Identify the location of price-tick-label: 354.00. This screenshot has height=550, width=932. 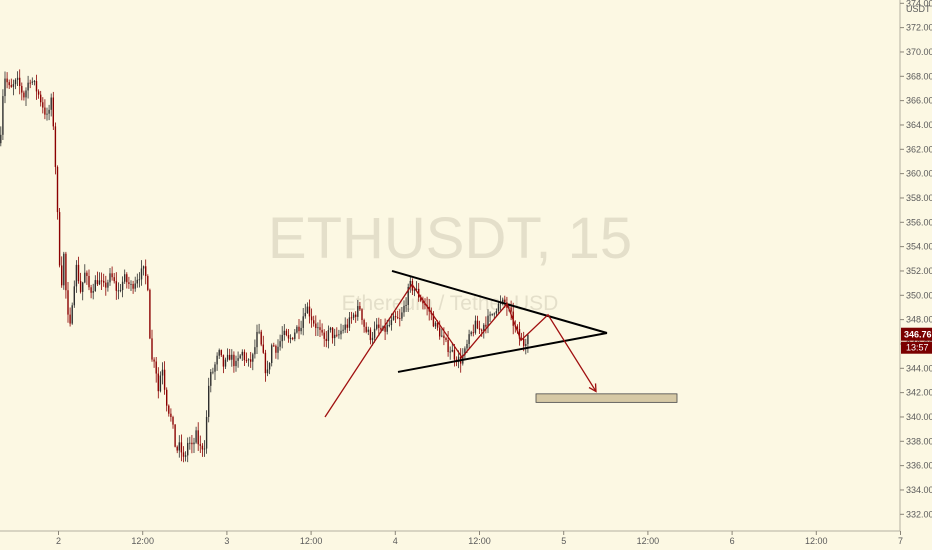
(919, 247).